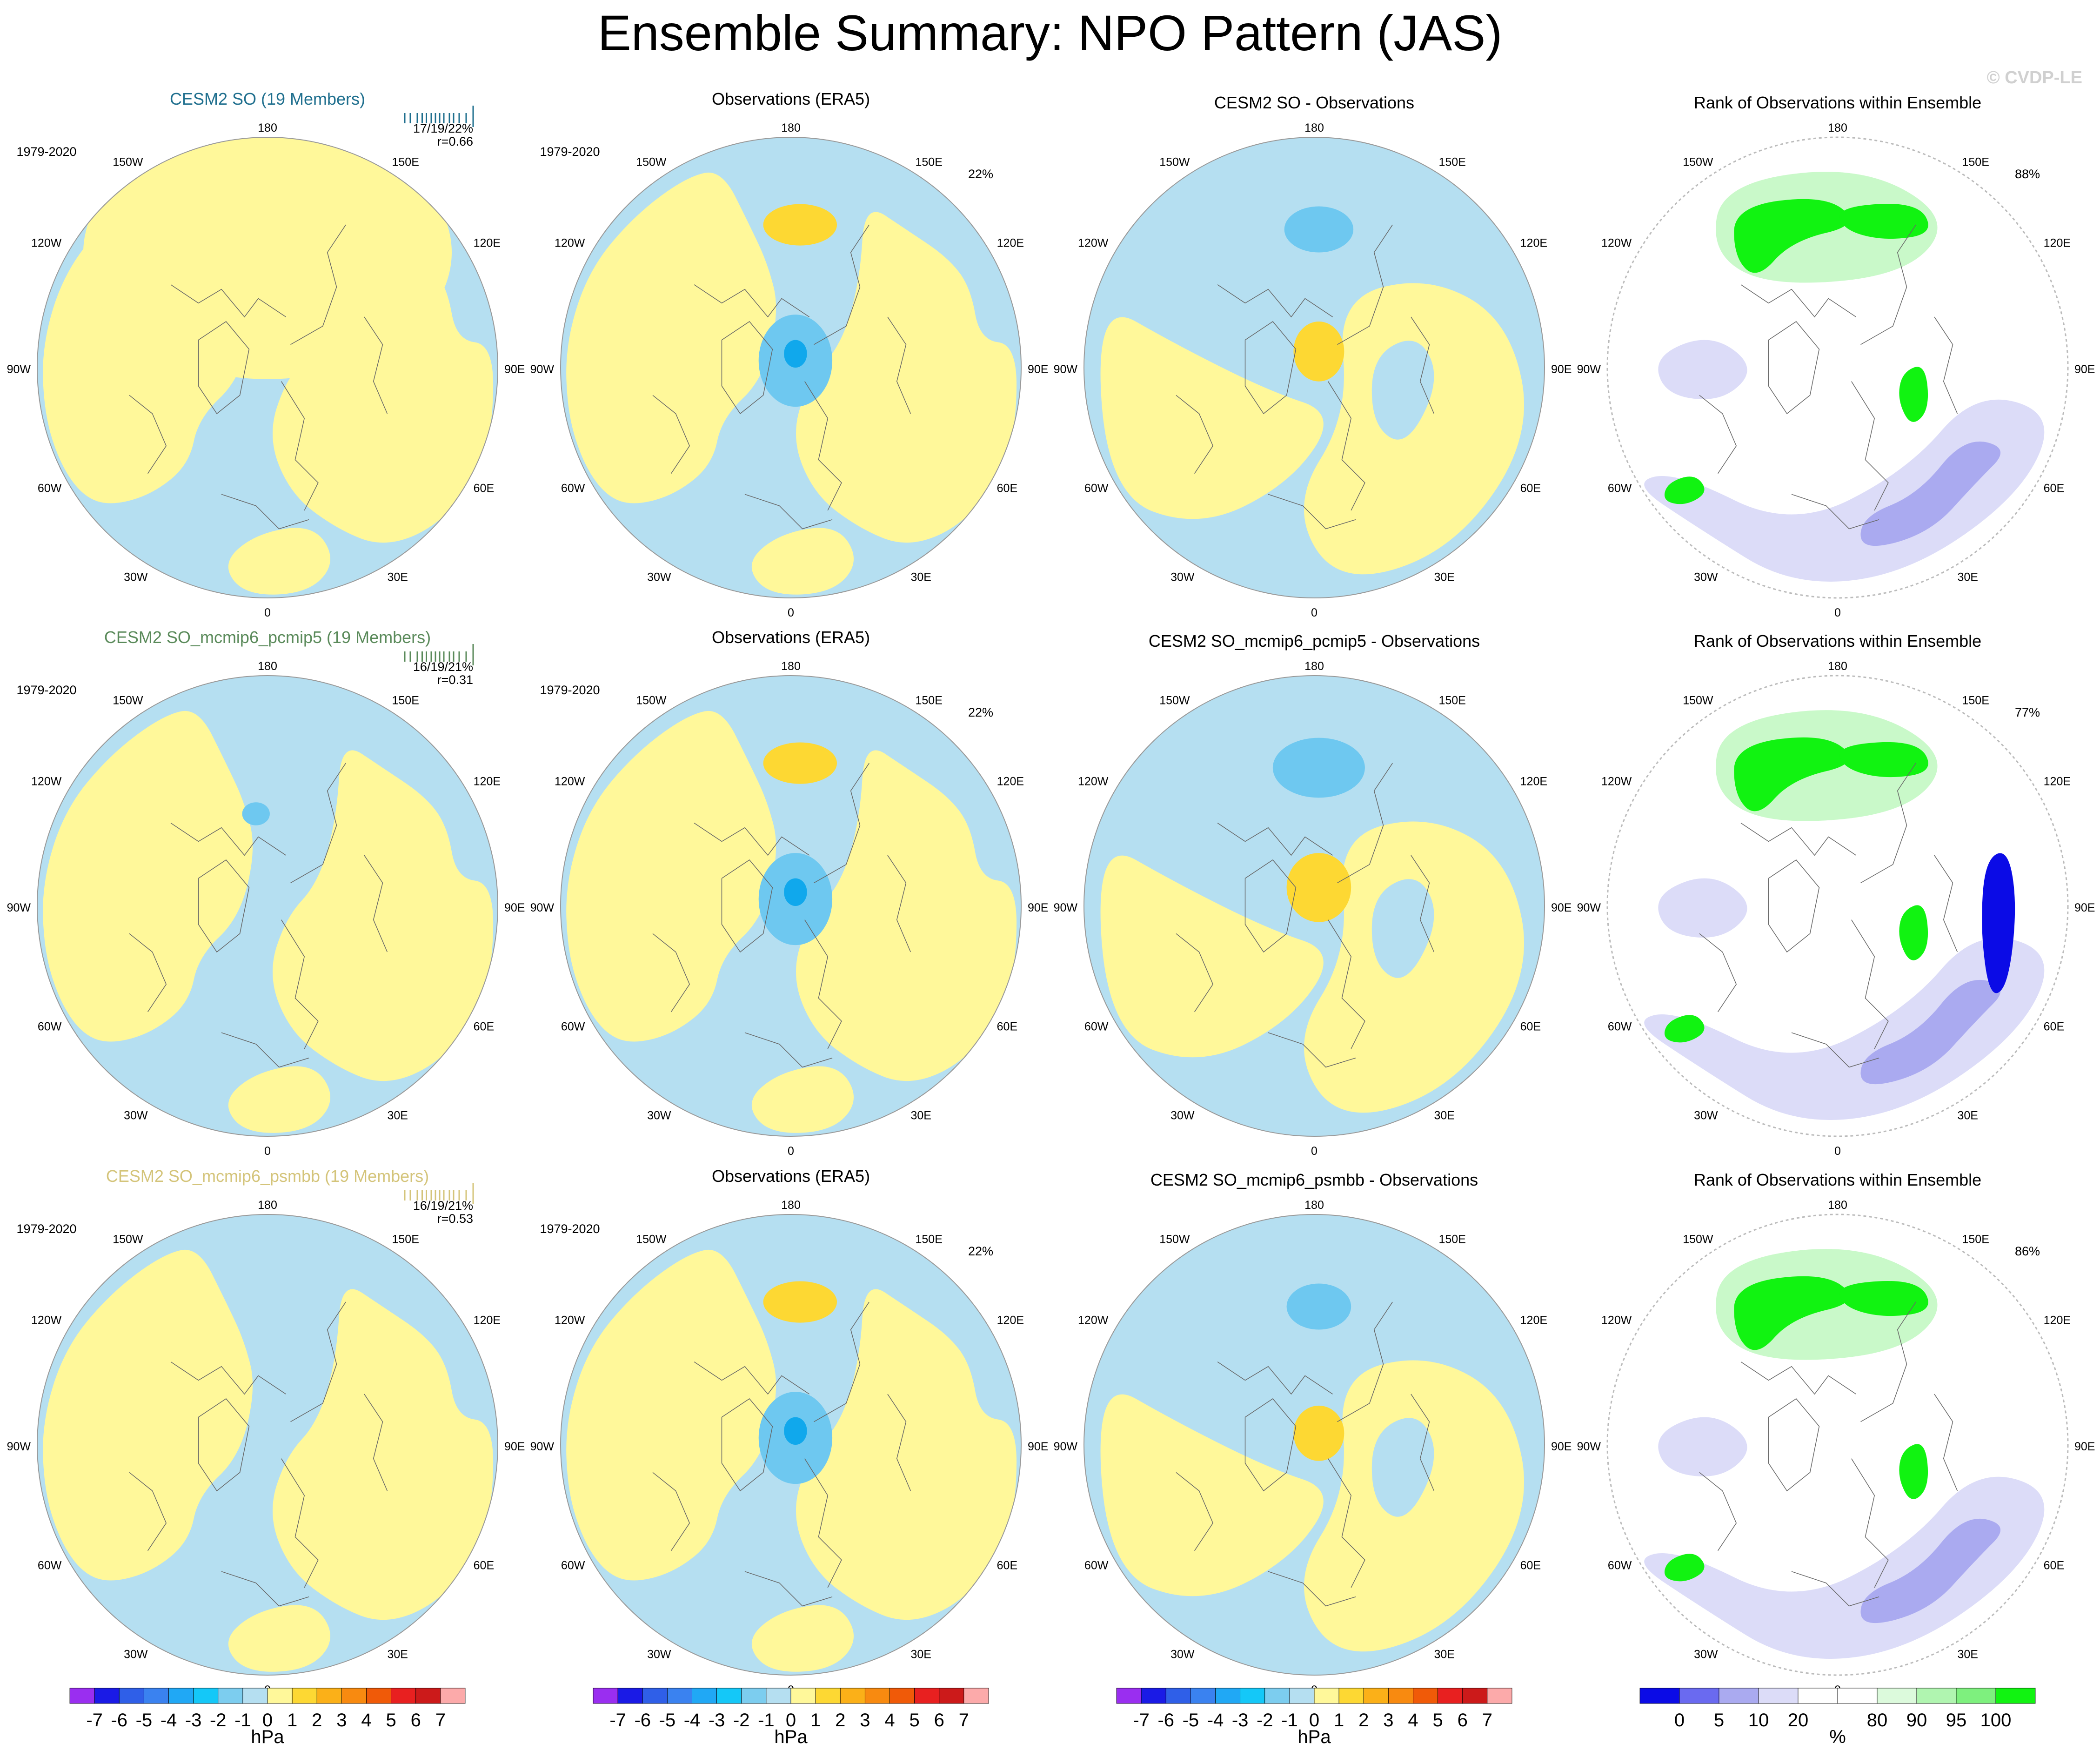 The height and width of the screenshot is (1757, 2100). I want to click on colorbar-tick-label: -4, so click(1216, 1720).